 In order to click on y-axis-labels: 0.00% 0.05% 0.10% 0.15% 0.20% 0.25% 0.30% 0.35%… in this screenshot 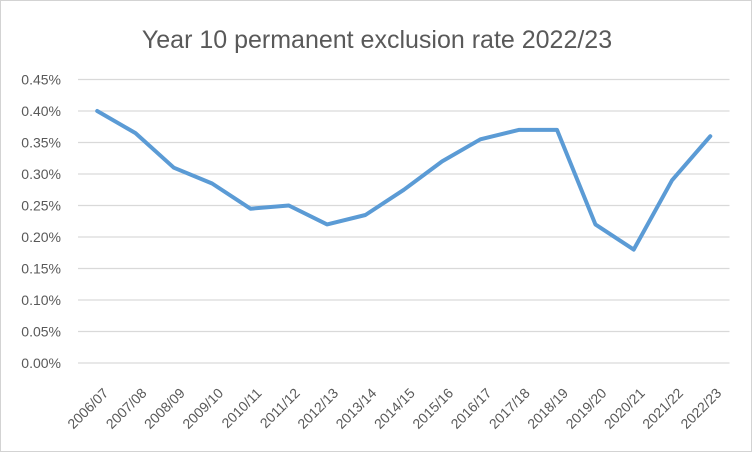, I will do `click(41, 221)`.